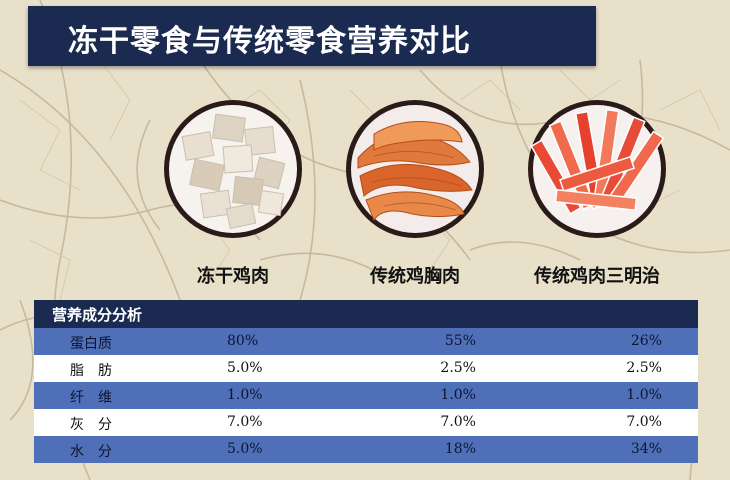 This screenshot has height=480, width=730. Describe the element at coordinates (245, 395) in the screenshot. I see `cell-freeze-dried: 1.0%` at that location.